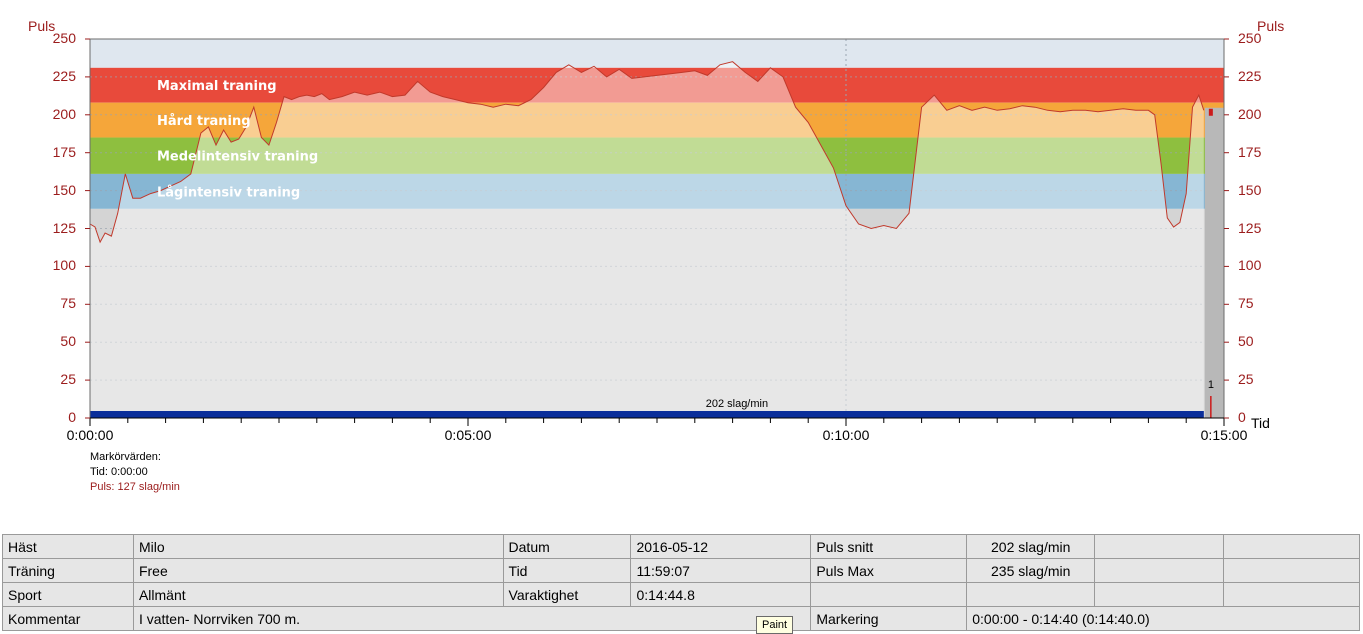 This screenshot has height=634, width=1363. What do you see at coordinates (68, 570) in the screenshot?
I see `label-training: Träning` at bounding box center [68, 570].